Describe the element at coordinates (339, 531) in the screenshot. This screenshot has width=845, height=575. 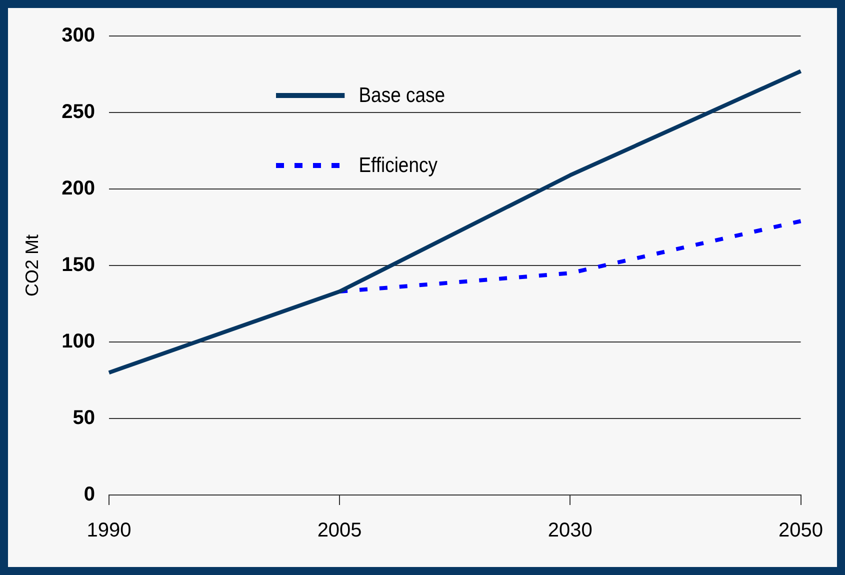
I see `x-tick-label: 2005` at that location.